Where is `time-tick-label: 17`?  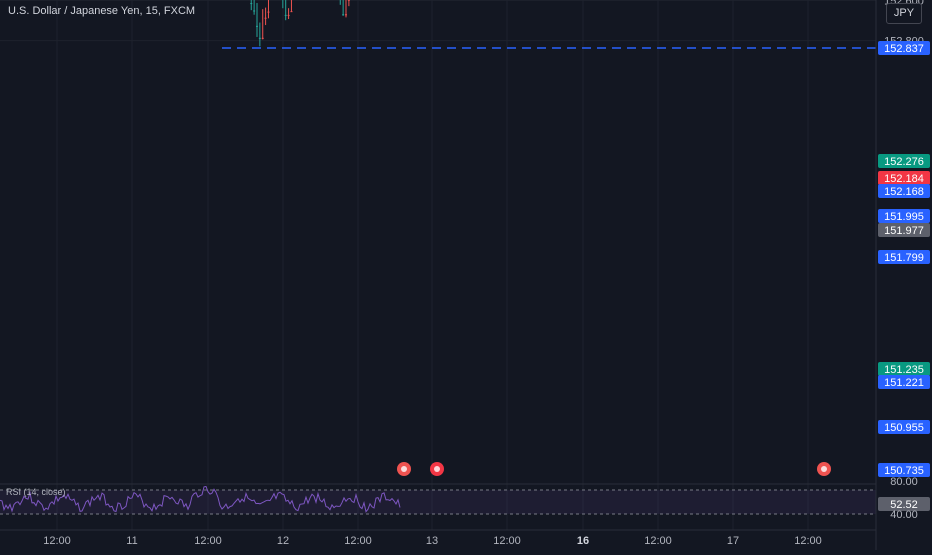
time-tick-label: 17 is located at coordinates (733, 541).